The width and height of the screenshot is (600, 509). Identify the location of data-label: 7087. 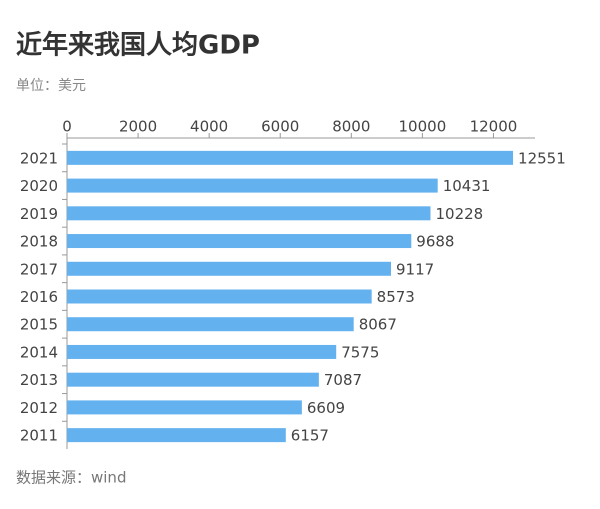
(343, 380).